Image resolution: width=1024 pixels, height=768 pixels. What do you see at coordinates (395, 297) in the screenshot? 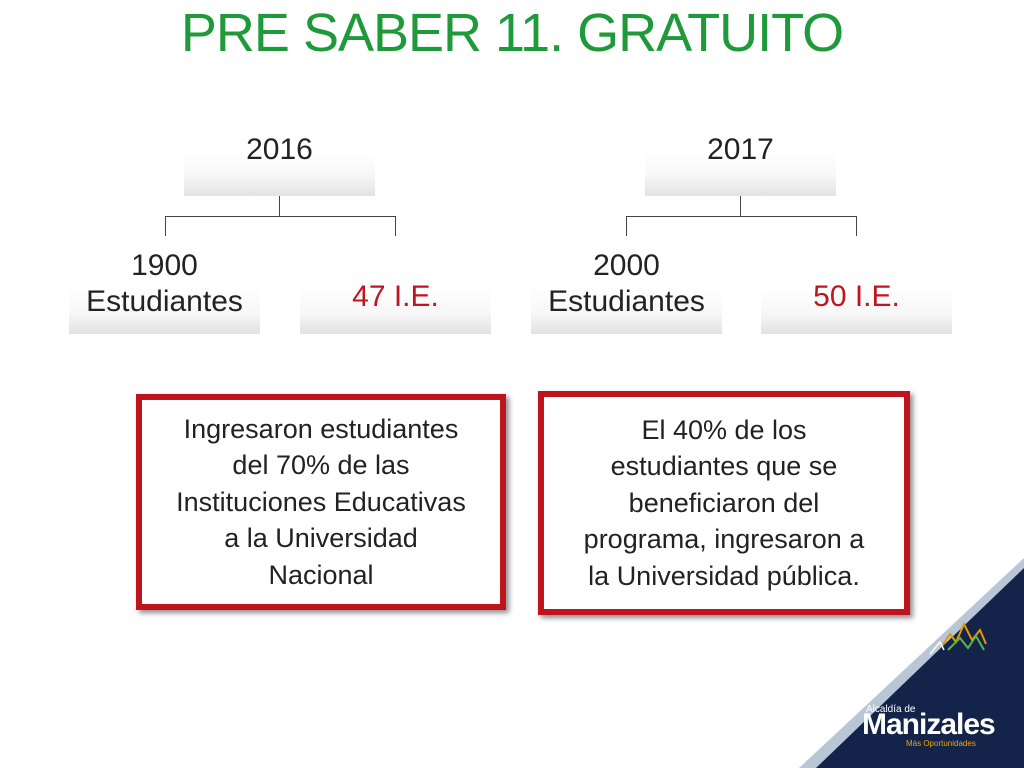
I see `institutions-label: 47 I.E.` at bounding box center [395, 297].